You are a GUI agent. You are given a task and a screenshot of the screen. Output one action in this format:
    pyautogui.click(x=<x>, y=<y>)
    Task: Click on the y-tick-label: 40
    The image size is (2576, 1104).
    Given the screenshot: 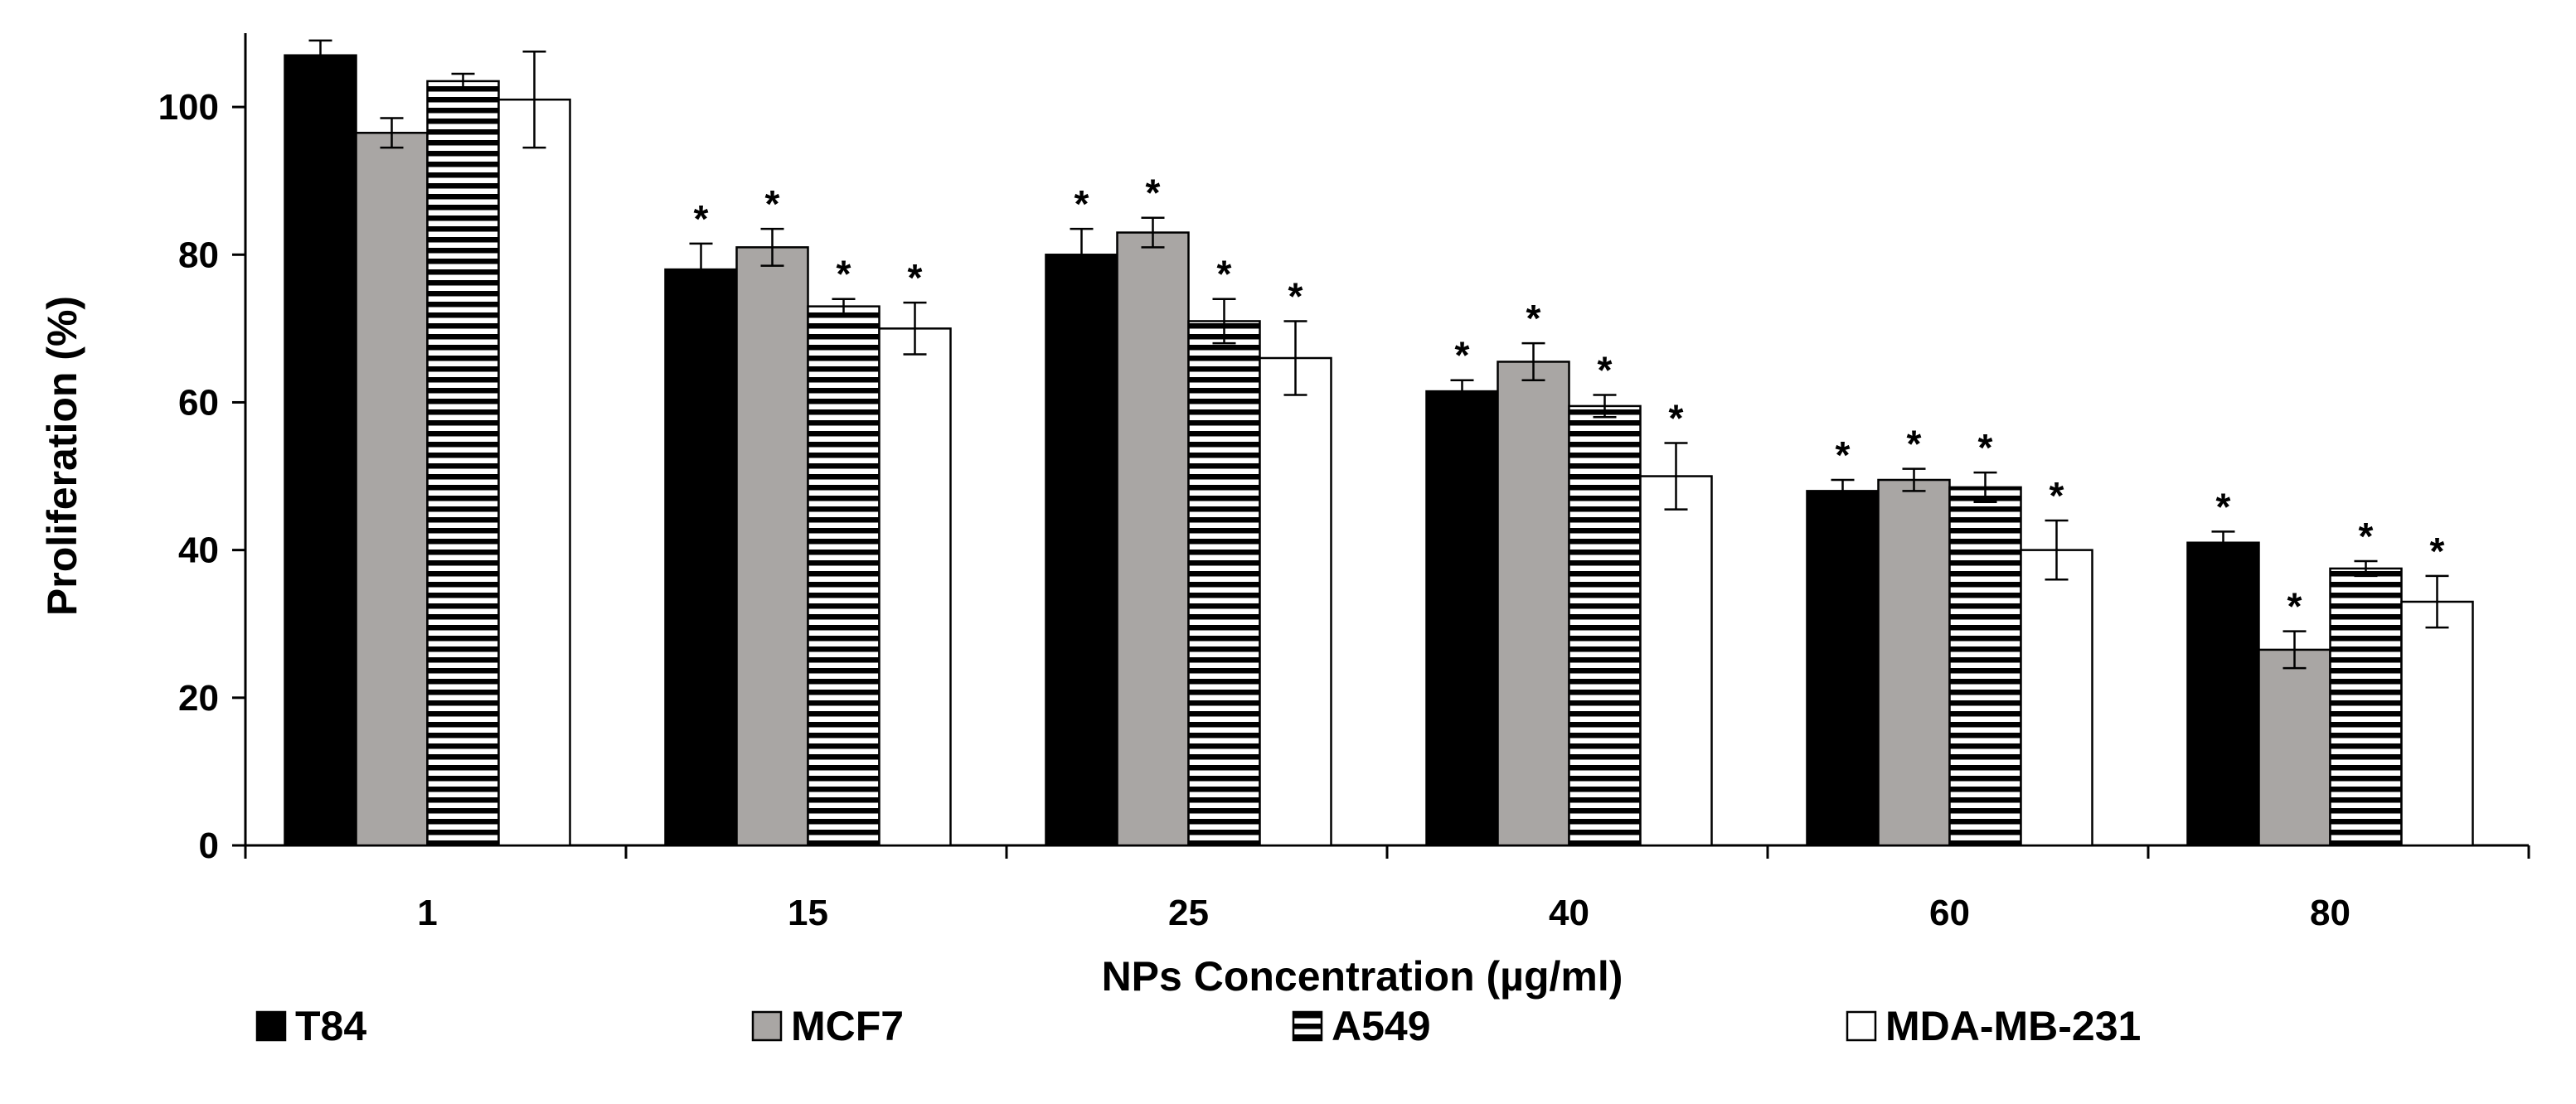 What is the action you would take?
    pyautogui.click(x=198, y=550)
    